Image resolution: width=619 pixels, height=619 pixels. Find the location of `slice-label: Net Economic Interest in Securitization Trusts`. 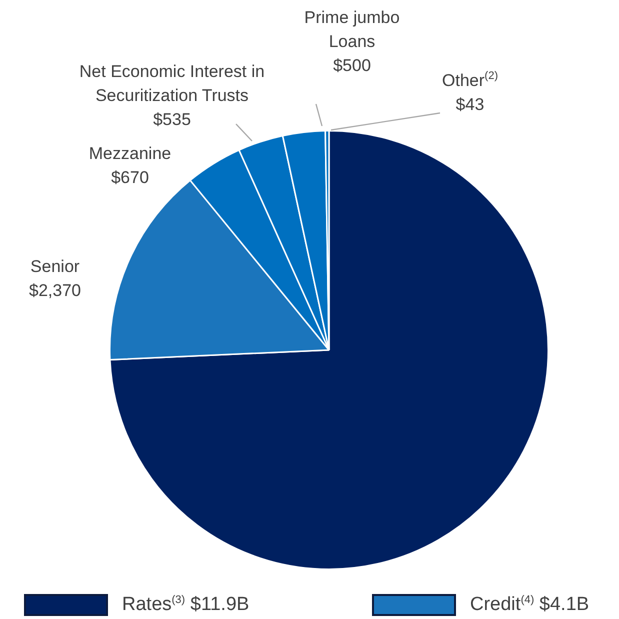

slice-label: Net Economic Interest in Securitization Trusts is located at coordinates (172, 83).